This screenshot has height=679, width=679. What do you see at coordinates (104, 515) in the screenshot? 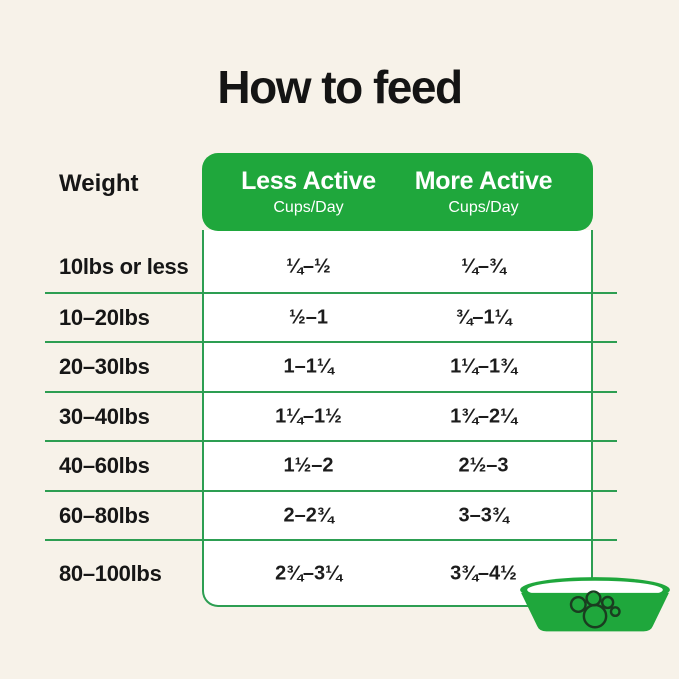
I see `weight-label: 60–80lbs` at bounding box center [104, 515].